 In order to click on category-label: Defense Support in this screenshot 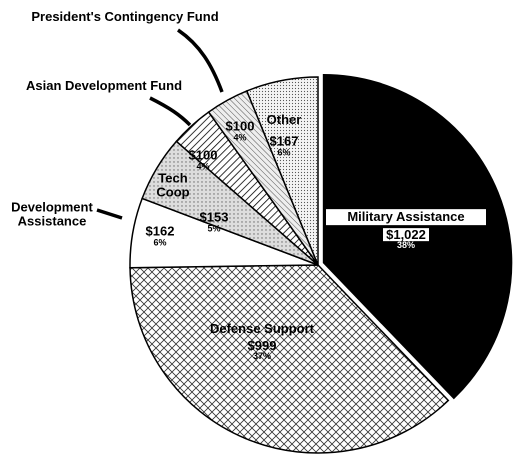, I will do `click(261, 329)`.